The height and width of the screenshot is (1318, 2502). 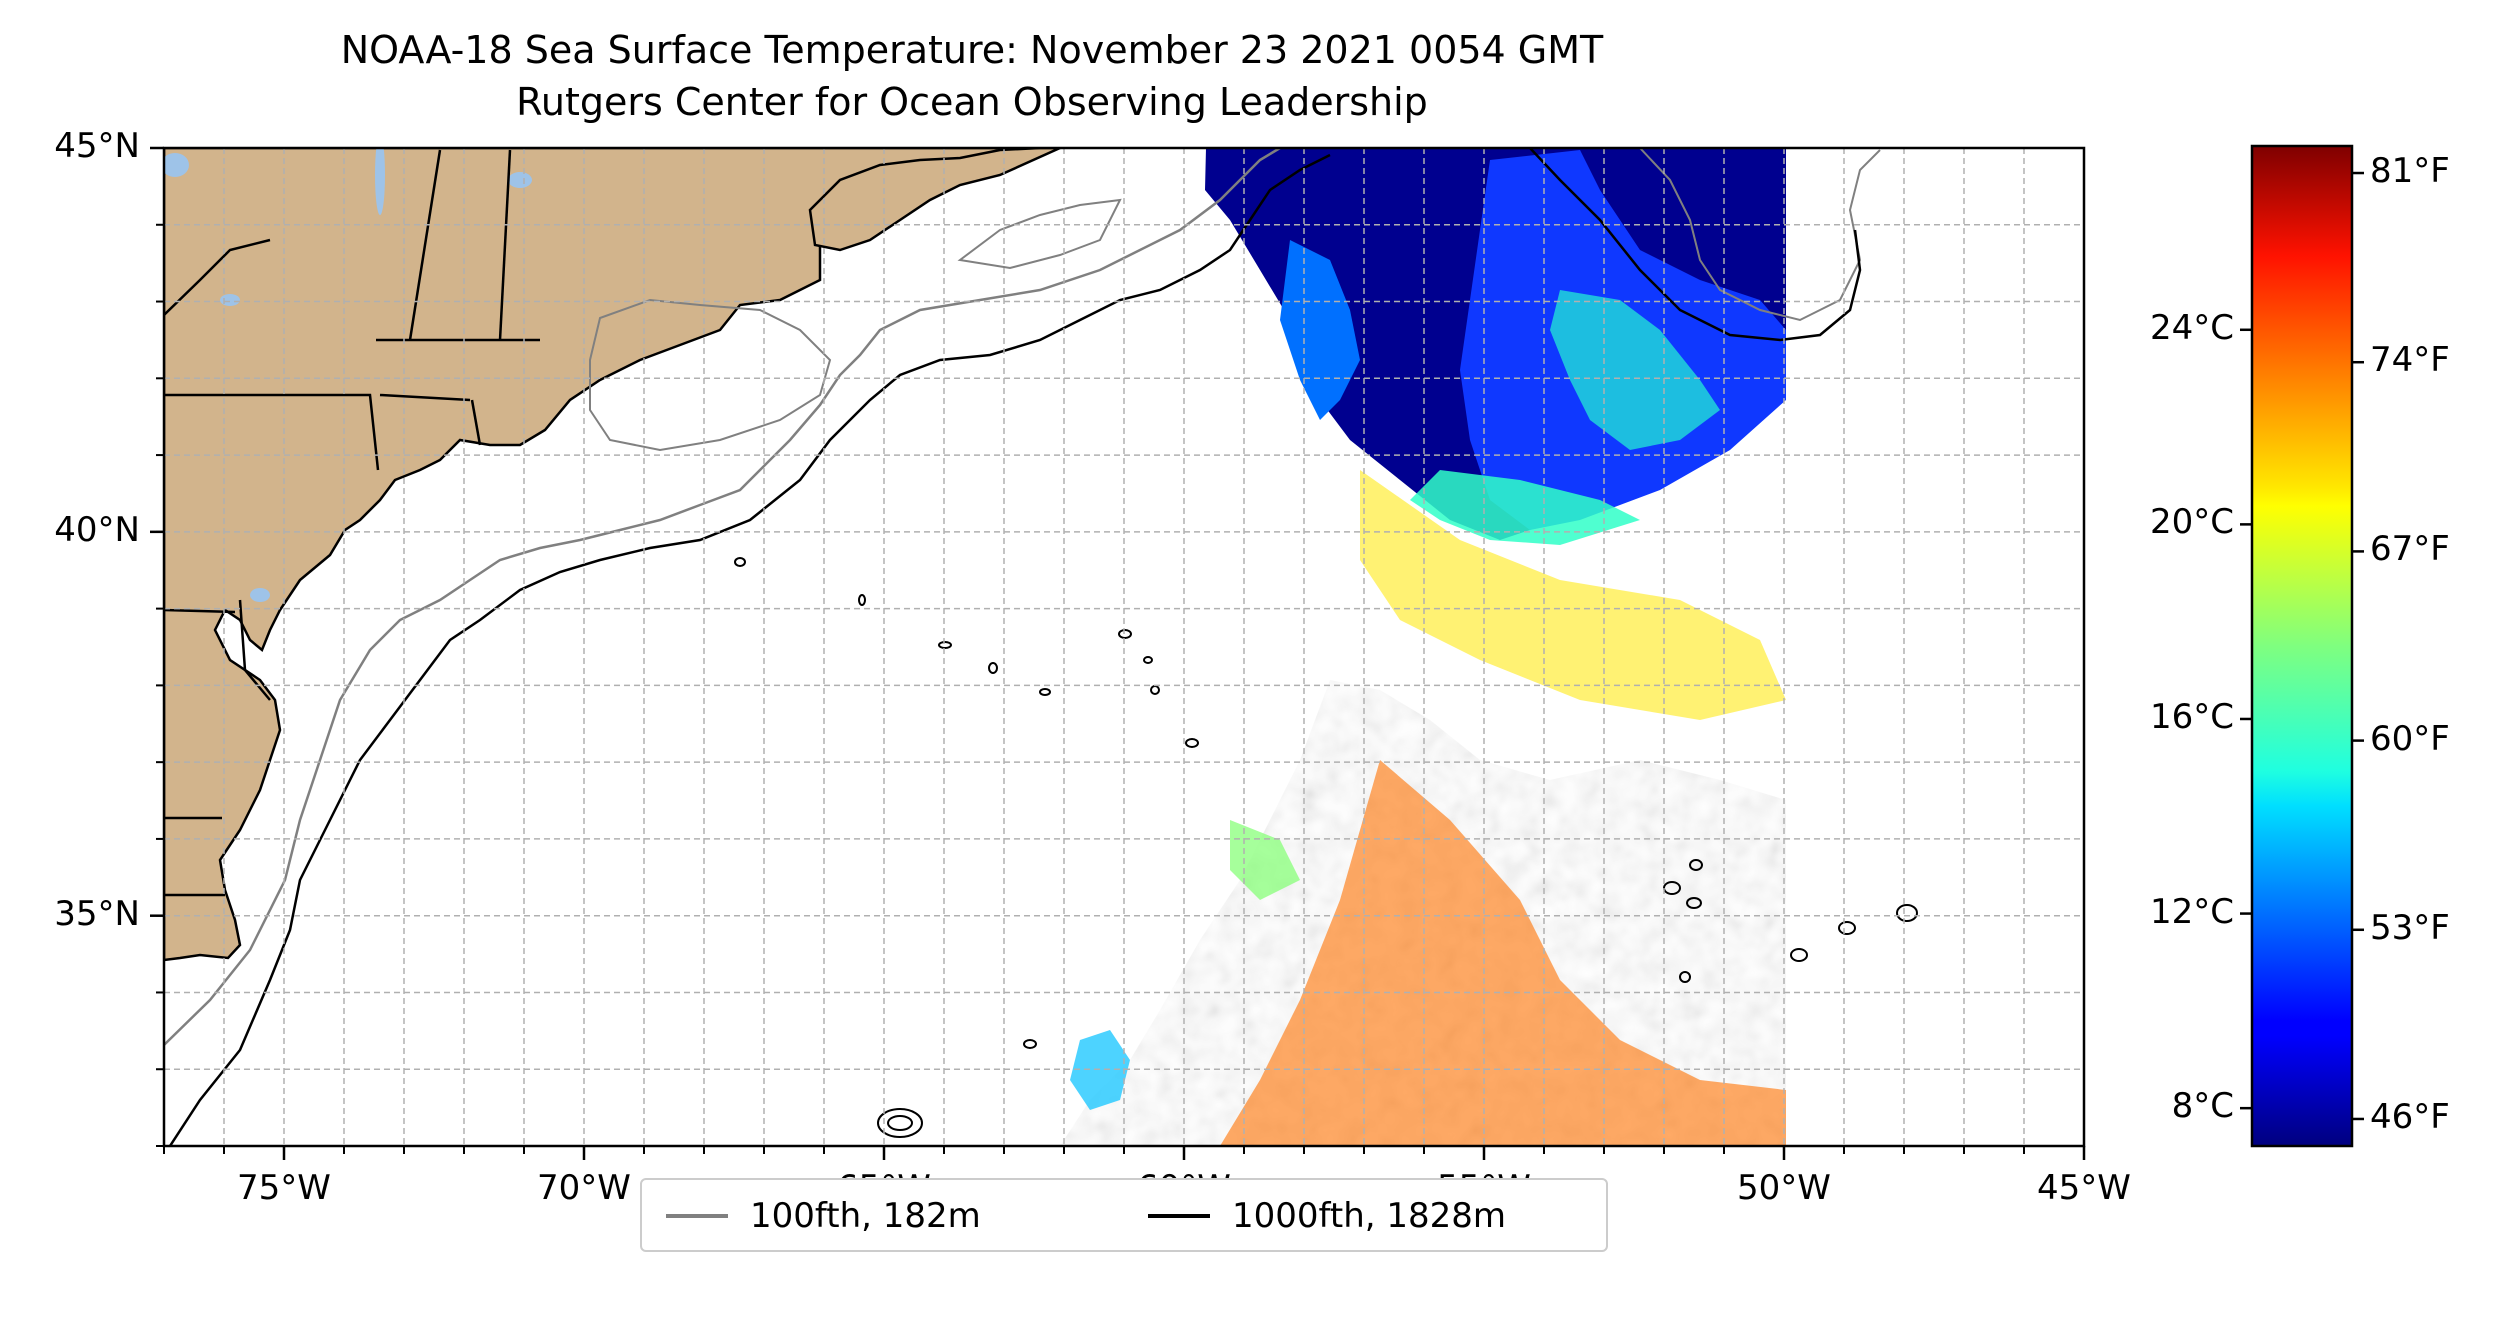 I want to click on state-borders, so click(x=352, y=523).